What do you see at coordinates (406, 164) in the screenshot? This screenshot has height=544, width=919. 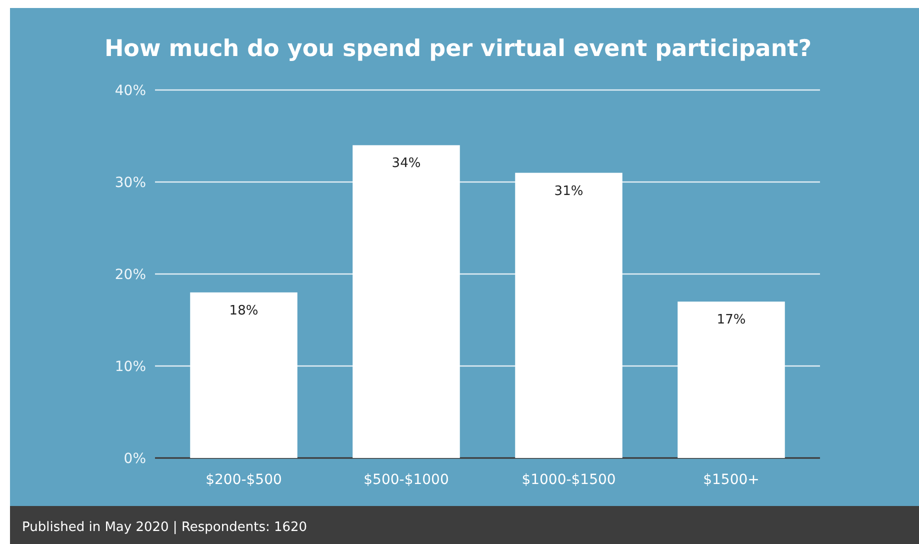 I see `data-label: 34%` at bounding box center [406, 164].